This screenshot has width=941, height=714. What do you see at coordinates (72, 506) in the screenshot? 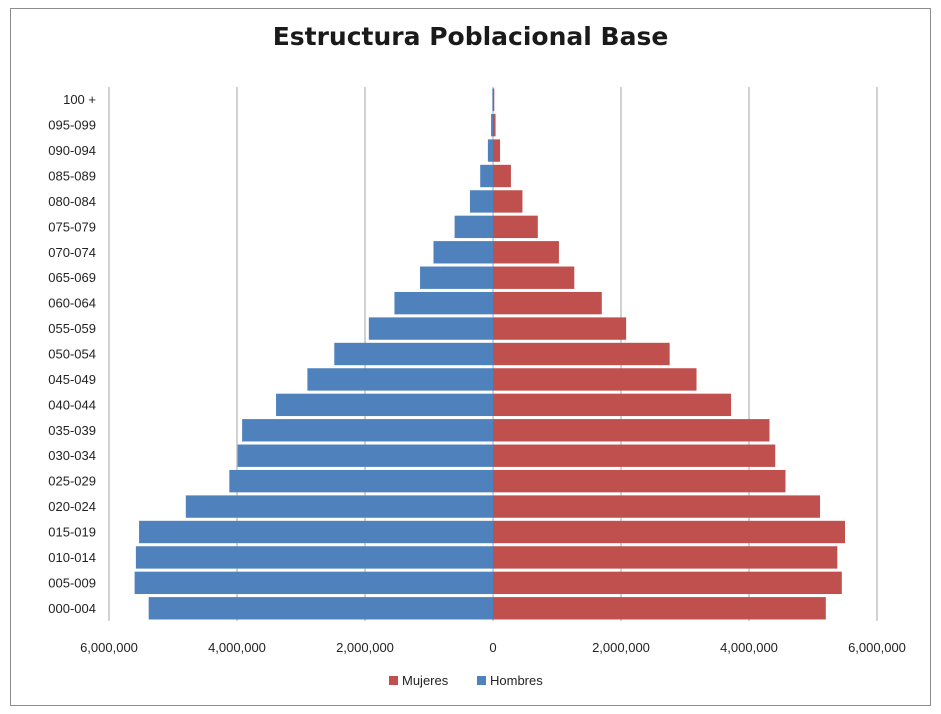
I see `y-tick-label: 020-024` at bounding box center [72, 506].